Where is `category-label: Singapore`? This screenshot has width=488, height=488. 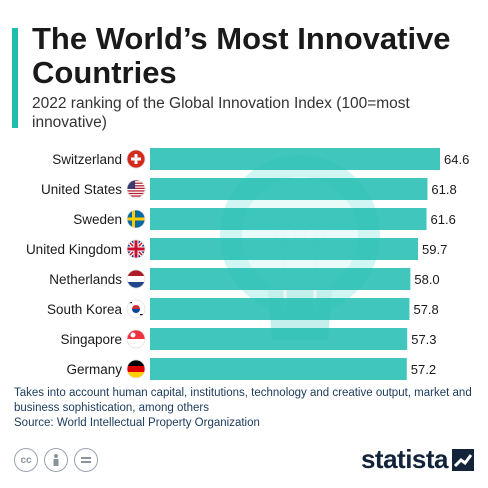
category-label: Singapore is located at coordinates (91, 339).